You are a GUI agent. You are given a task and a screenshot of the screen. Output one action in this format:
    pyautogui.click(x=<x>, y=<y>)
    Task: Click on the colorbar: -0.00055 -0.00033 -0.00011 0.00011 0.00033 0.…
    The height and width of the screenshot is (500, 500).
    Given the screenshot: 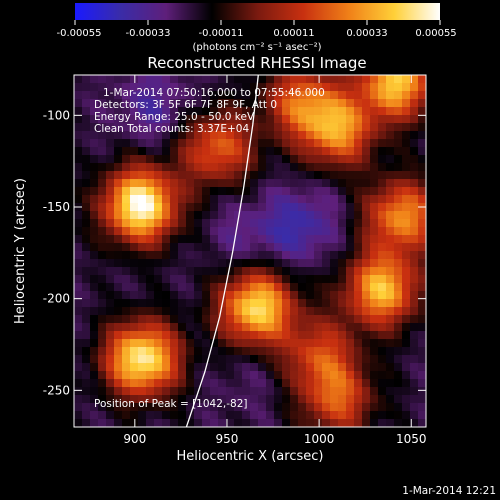 What is the action you would take?
    pyautogui.click(x=257, y=28)
    